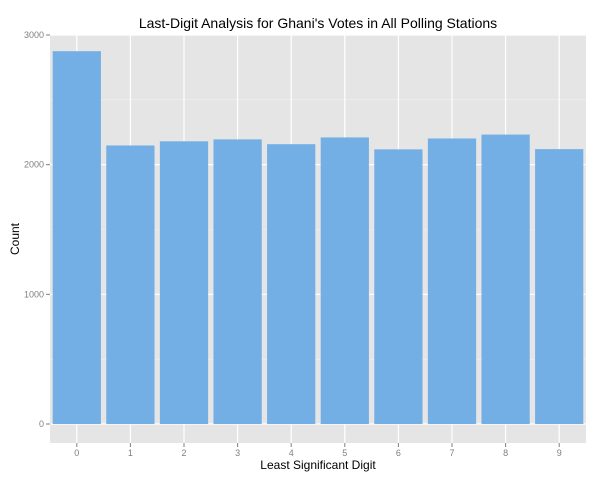  What do you see at coordinates (318, 465) in the screenshot?
I see `x-axis-label: Least Significant Digit` at bounding box center [318, 465].